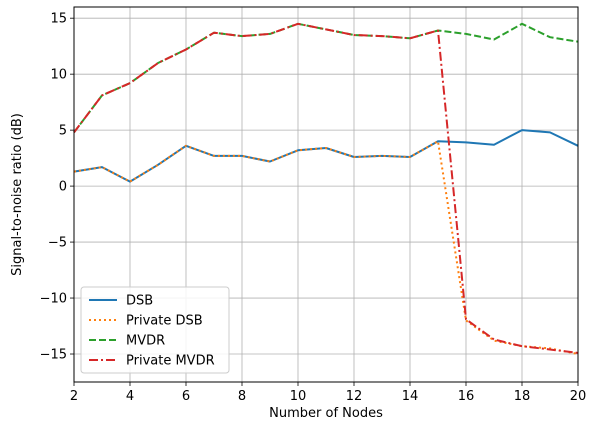 The height and width of the screenshot is (425, 600). I want to click on y-tick-label: 5, so click(63, 131).